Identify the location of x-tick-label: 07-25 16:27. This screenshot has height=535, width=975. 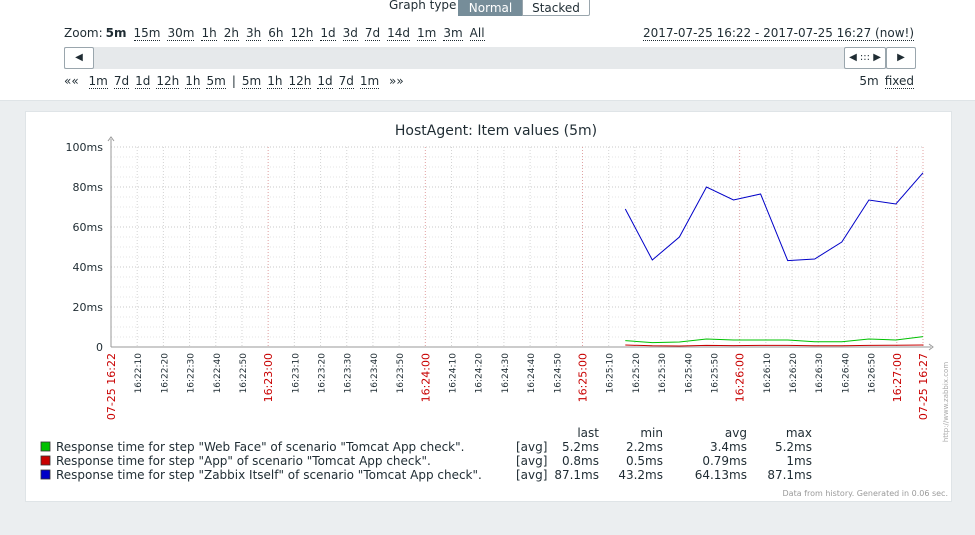
(923, 386).